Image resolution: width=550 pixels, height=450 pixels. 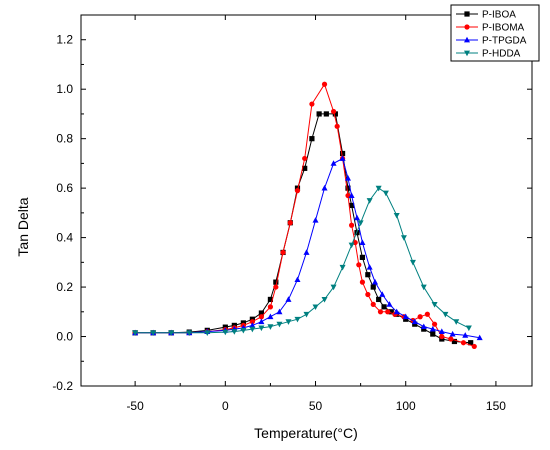 I want to click on y-tick-label: 1.2, so click(x=64, y=40).